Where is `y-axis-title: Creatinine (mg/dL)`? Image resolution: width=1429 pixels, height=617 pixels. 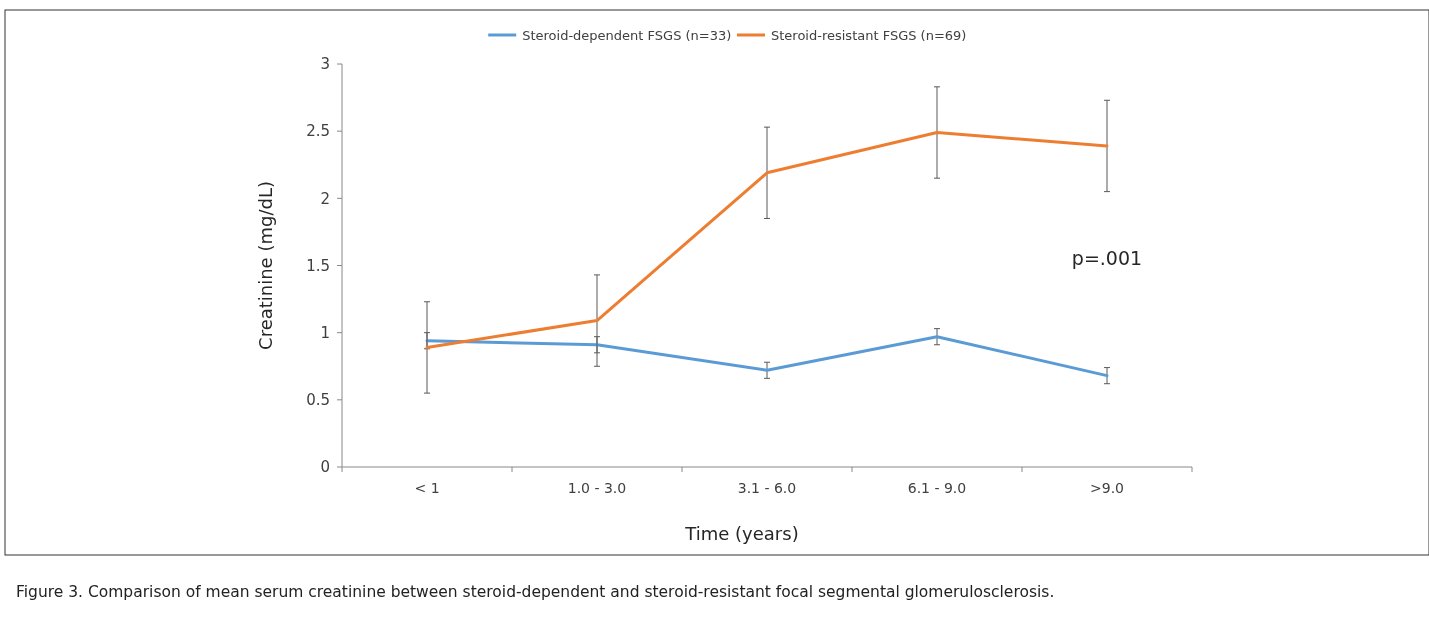
y-axis-title: Creatinine (mg/dL) is located at coordinates (265, 265).